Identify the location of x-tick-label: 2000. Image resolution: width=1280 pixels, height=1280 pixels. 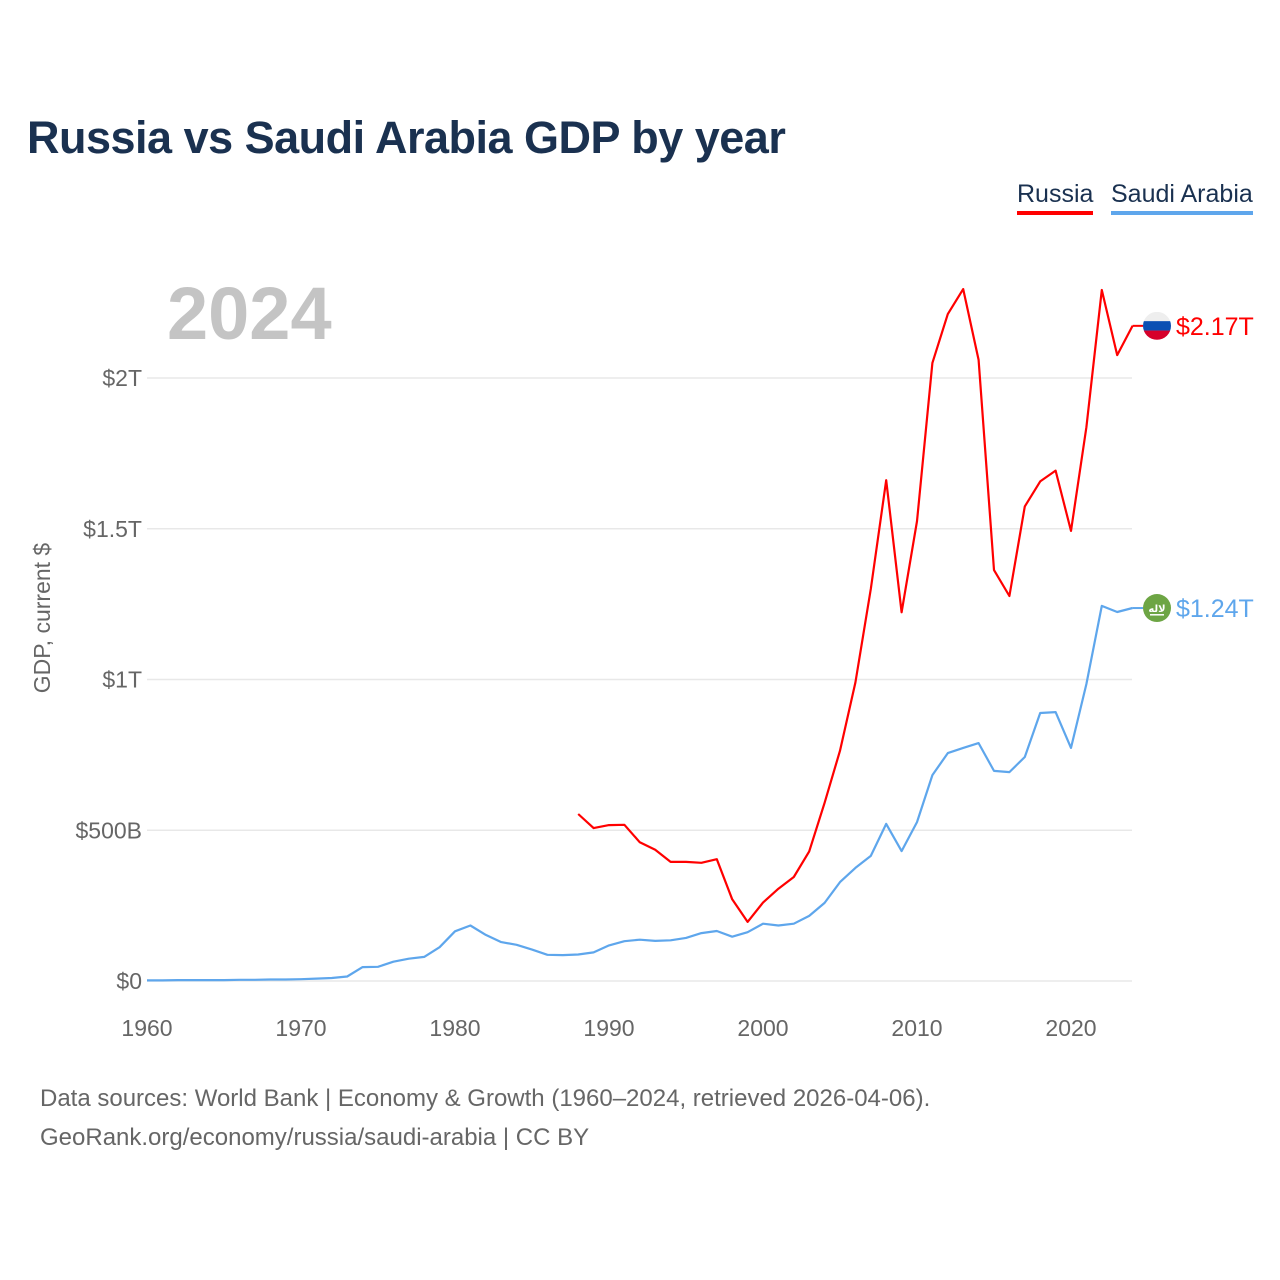
(762, 1028).